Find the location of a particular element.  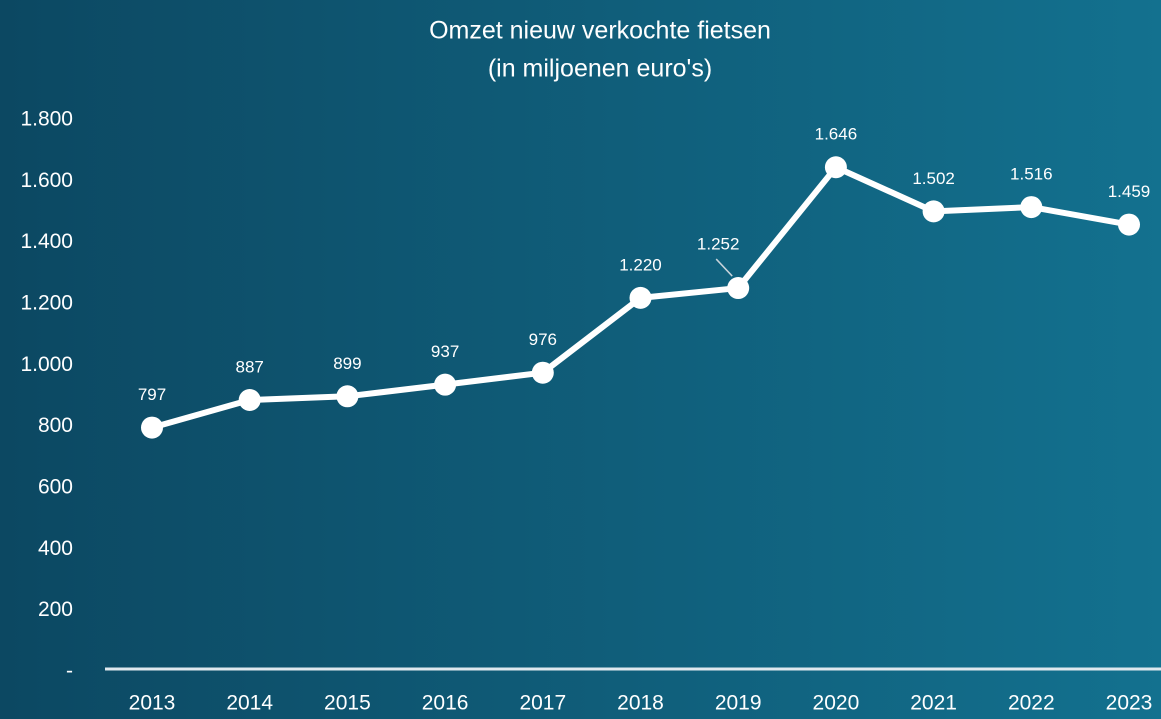

value-label: 797 is located at coordinates (152, 394).